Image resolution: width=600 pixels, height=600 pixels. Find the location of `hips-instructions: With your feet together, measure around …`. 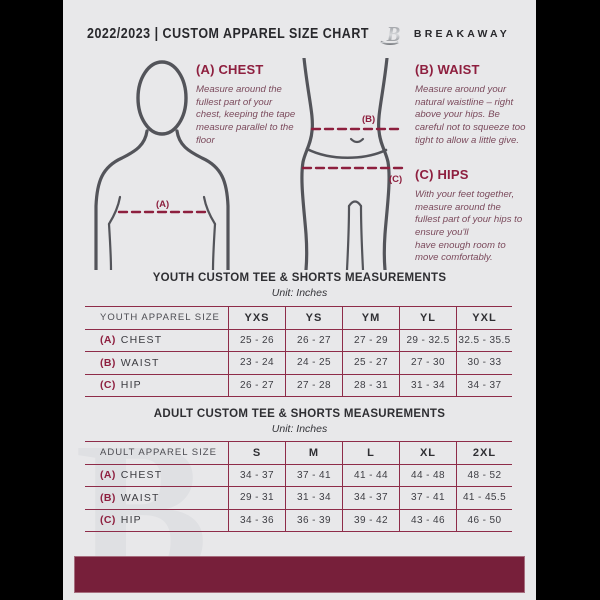

hips-instructions: With your feet together, measure around … is located at coordinates (469, 226).